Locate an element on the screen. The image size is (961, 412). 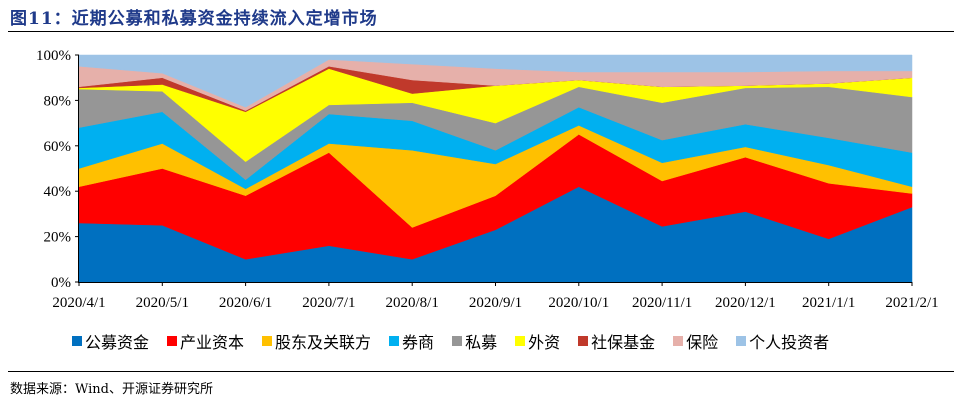
legend-item: 外资 is located at coordinates (537, 341).